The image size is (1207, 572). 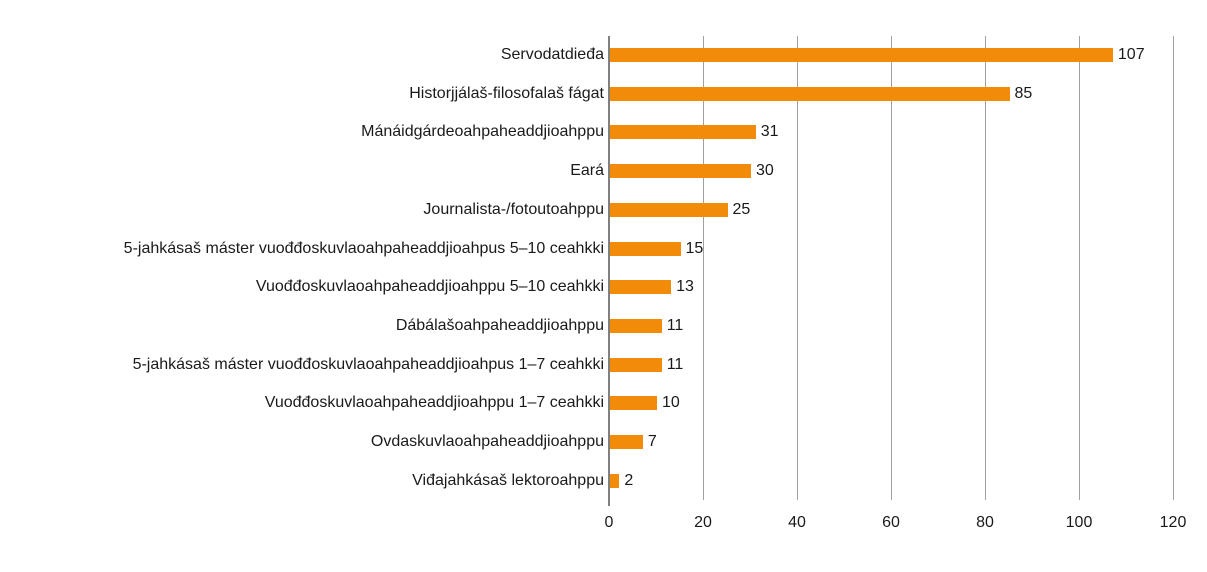 I want to click on data-value-label: 7, so click(x=652, y=441).